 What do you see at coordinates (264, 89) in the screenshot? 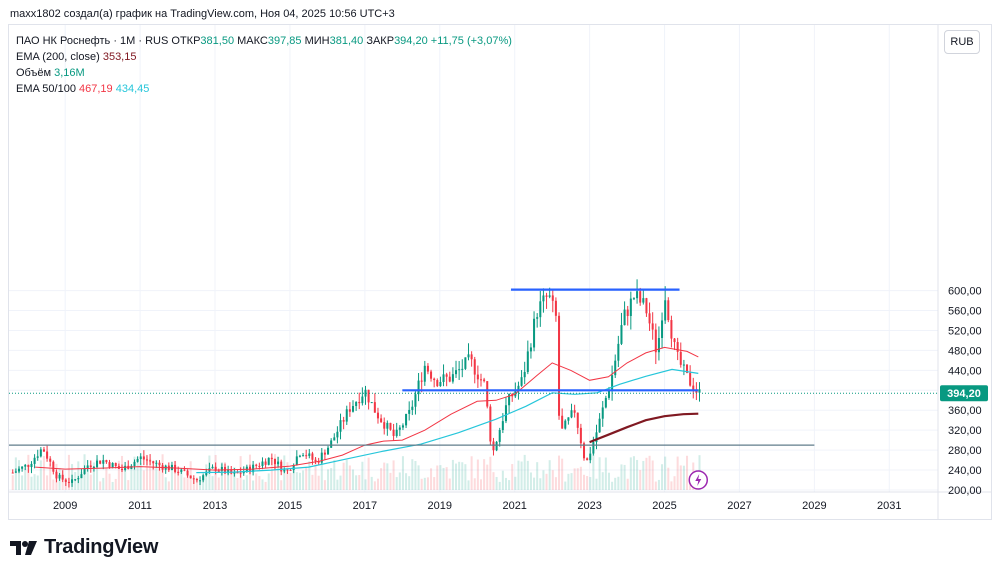
I see `legend-ema50100-row: EMA 50/100 467,19 434,45` at bounding box center [264, 89].